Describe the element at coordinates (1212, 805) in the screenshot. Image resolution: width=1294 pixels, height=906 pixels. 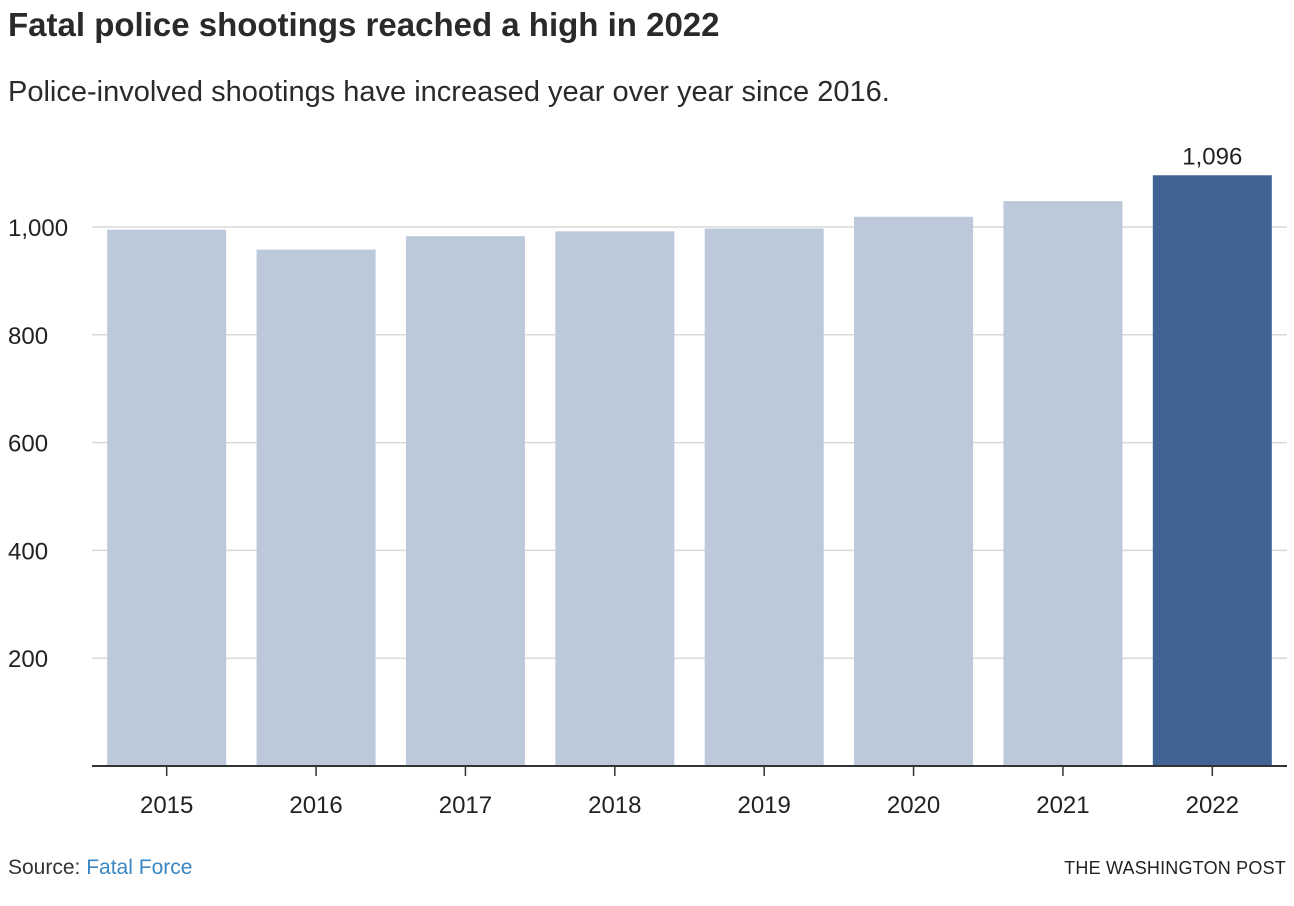
I see `x-tick-label-2022: 2022` at that location.